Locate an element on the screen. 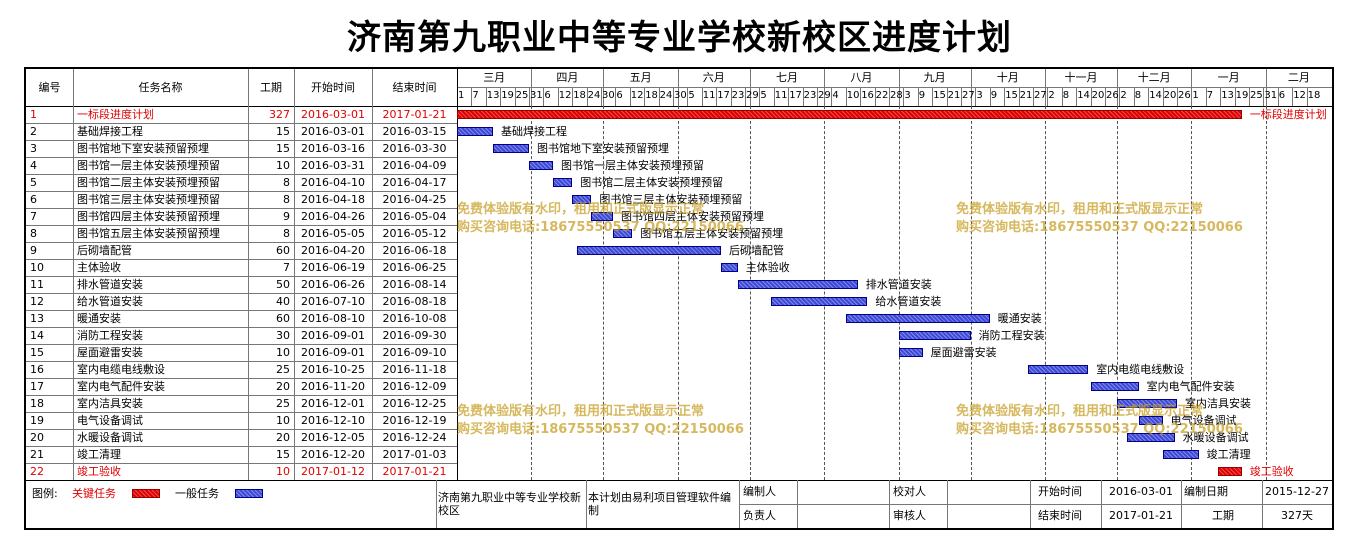 The width and height of the screenshot is (1359, 555). task-end: 2016-03-15 is located at coordinates (414, 131).